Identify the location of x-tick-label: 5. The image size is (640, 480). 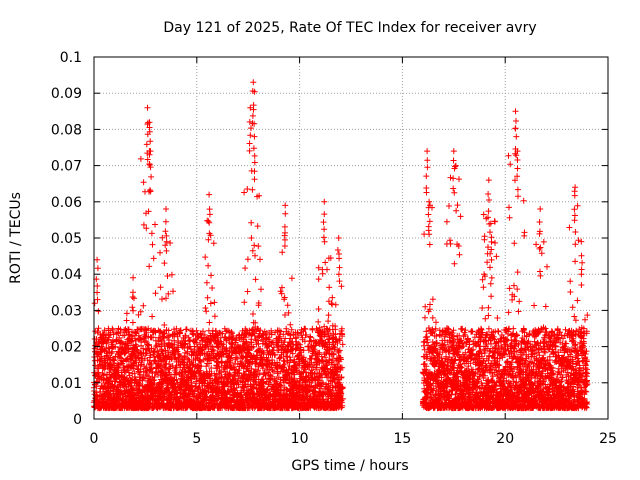
(196, 439).